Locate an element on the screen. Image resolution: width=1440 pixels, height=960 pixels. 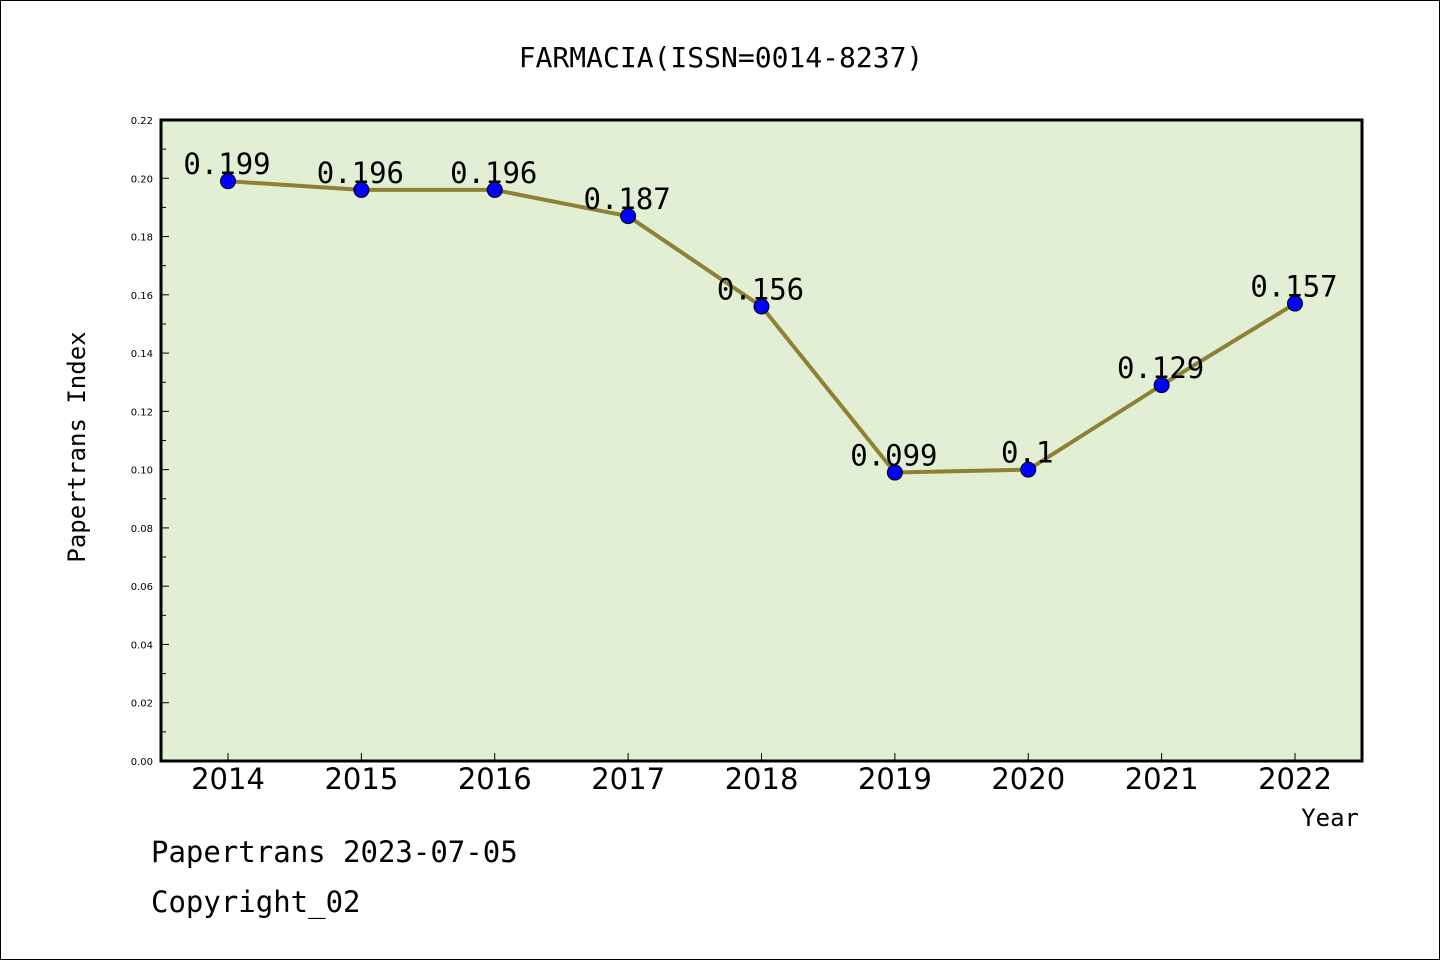
y-tick-label: 0.08 is located at coordinates (142, 529).